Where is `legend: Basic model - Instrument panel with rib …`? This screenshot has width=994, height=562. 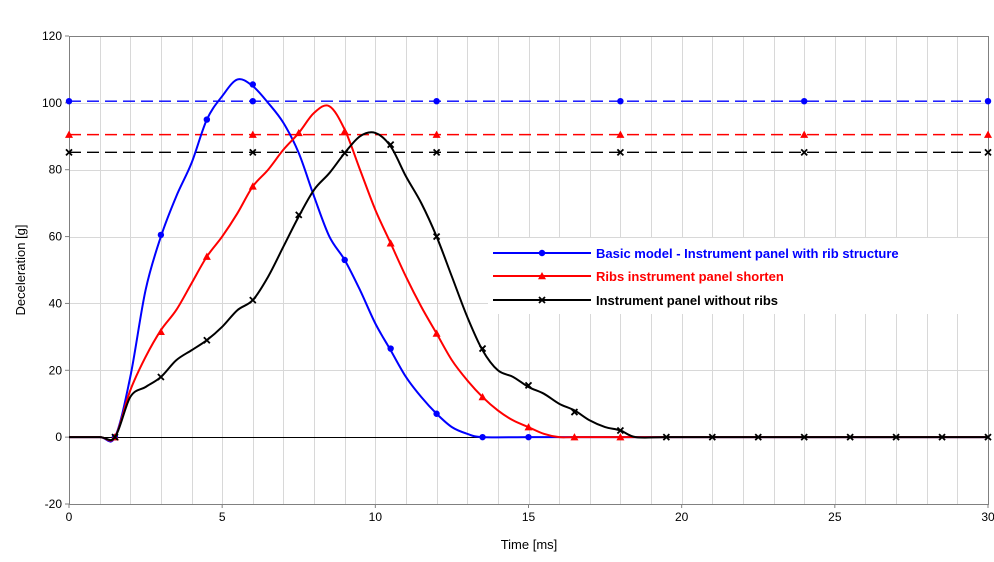 legend: Basic model - Instrument panel with rib … is located at coordinates (696, 277).